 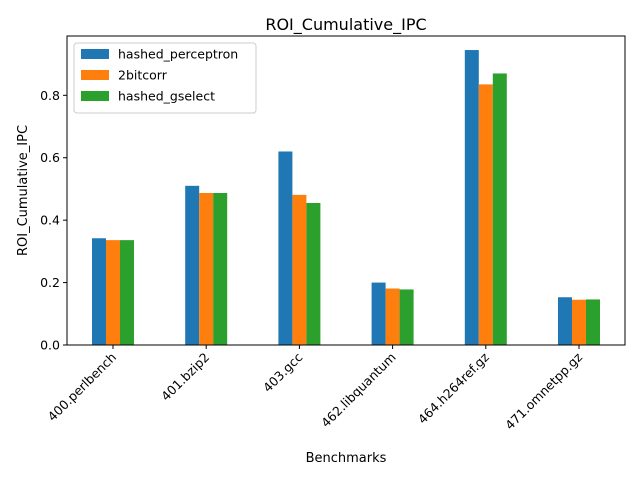 What do you see at coordinates (499, 209) in the screenshot?
I see `bar-hashed_gselect-464.h264ref.gz` at bounding box center [499, 209].